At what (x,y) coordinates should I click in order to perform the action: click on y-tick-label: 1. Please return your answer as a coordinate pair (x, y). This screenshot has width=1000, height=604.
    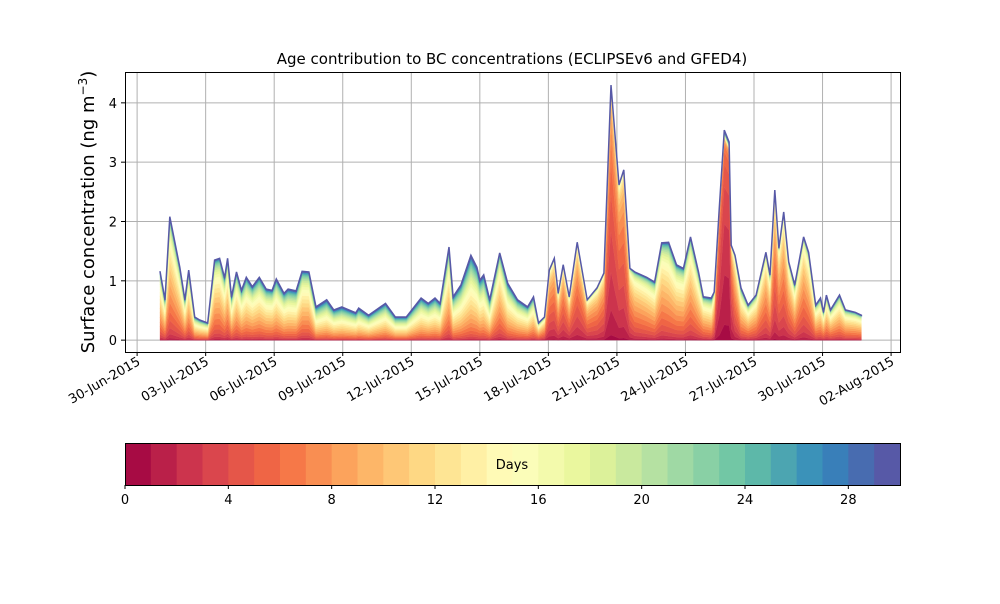
    Looking at the image, I should click on (113, 282).